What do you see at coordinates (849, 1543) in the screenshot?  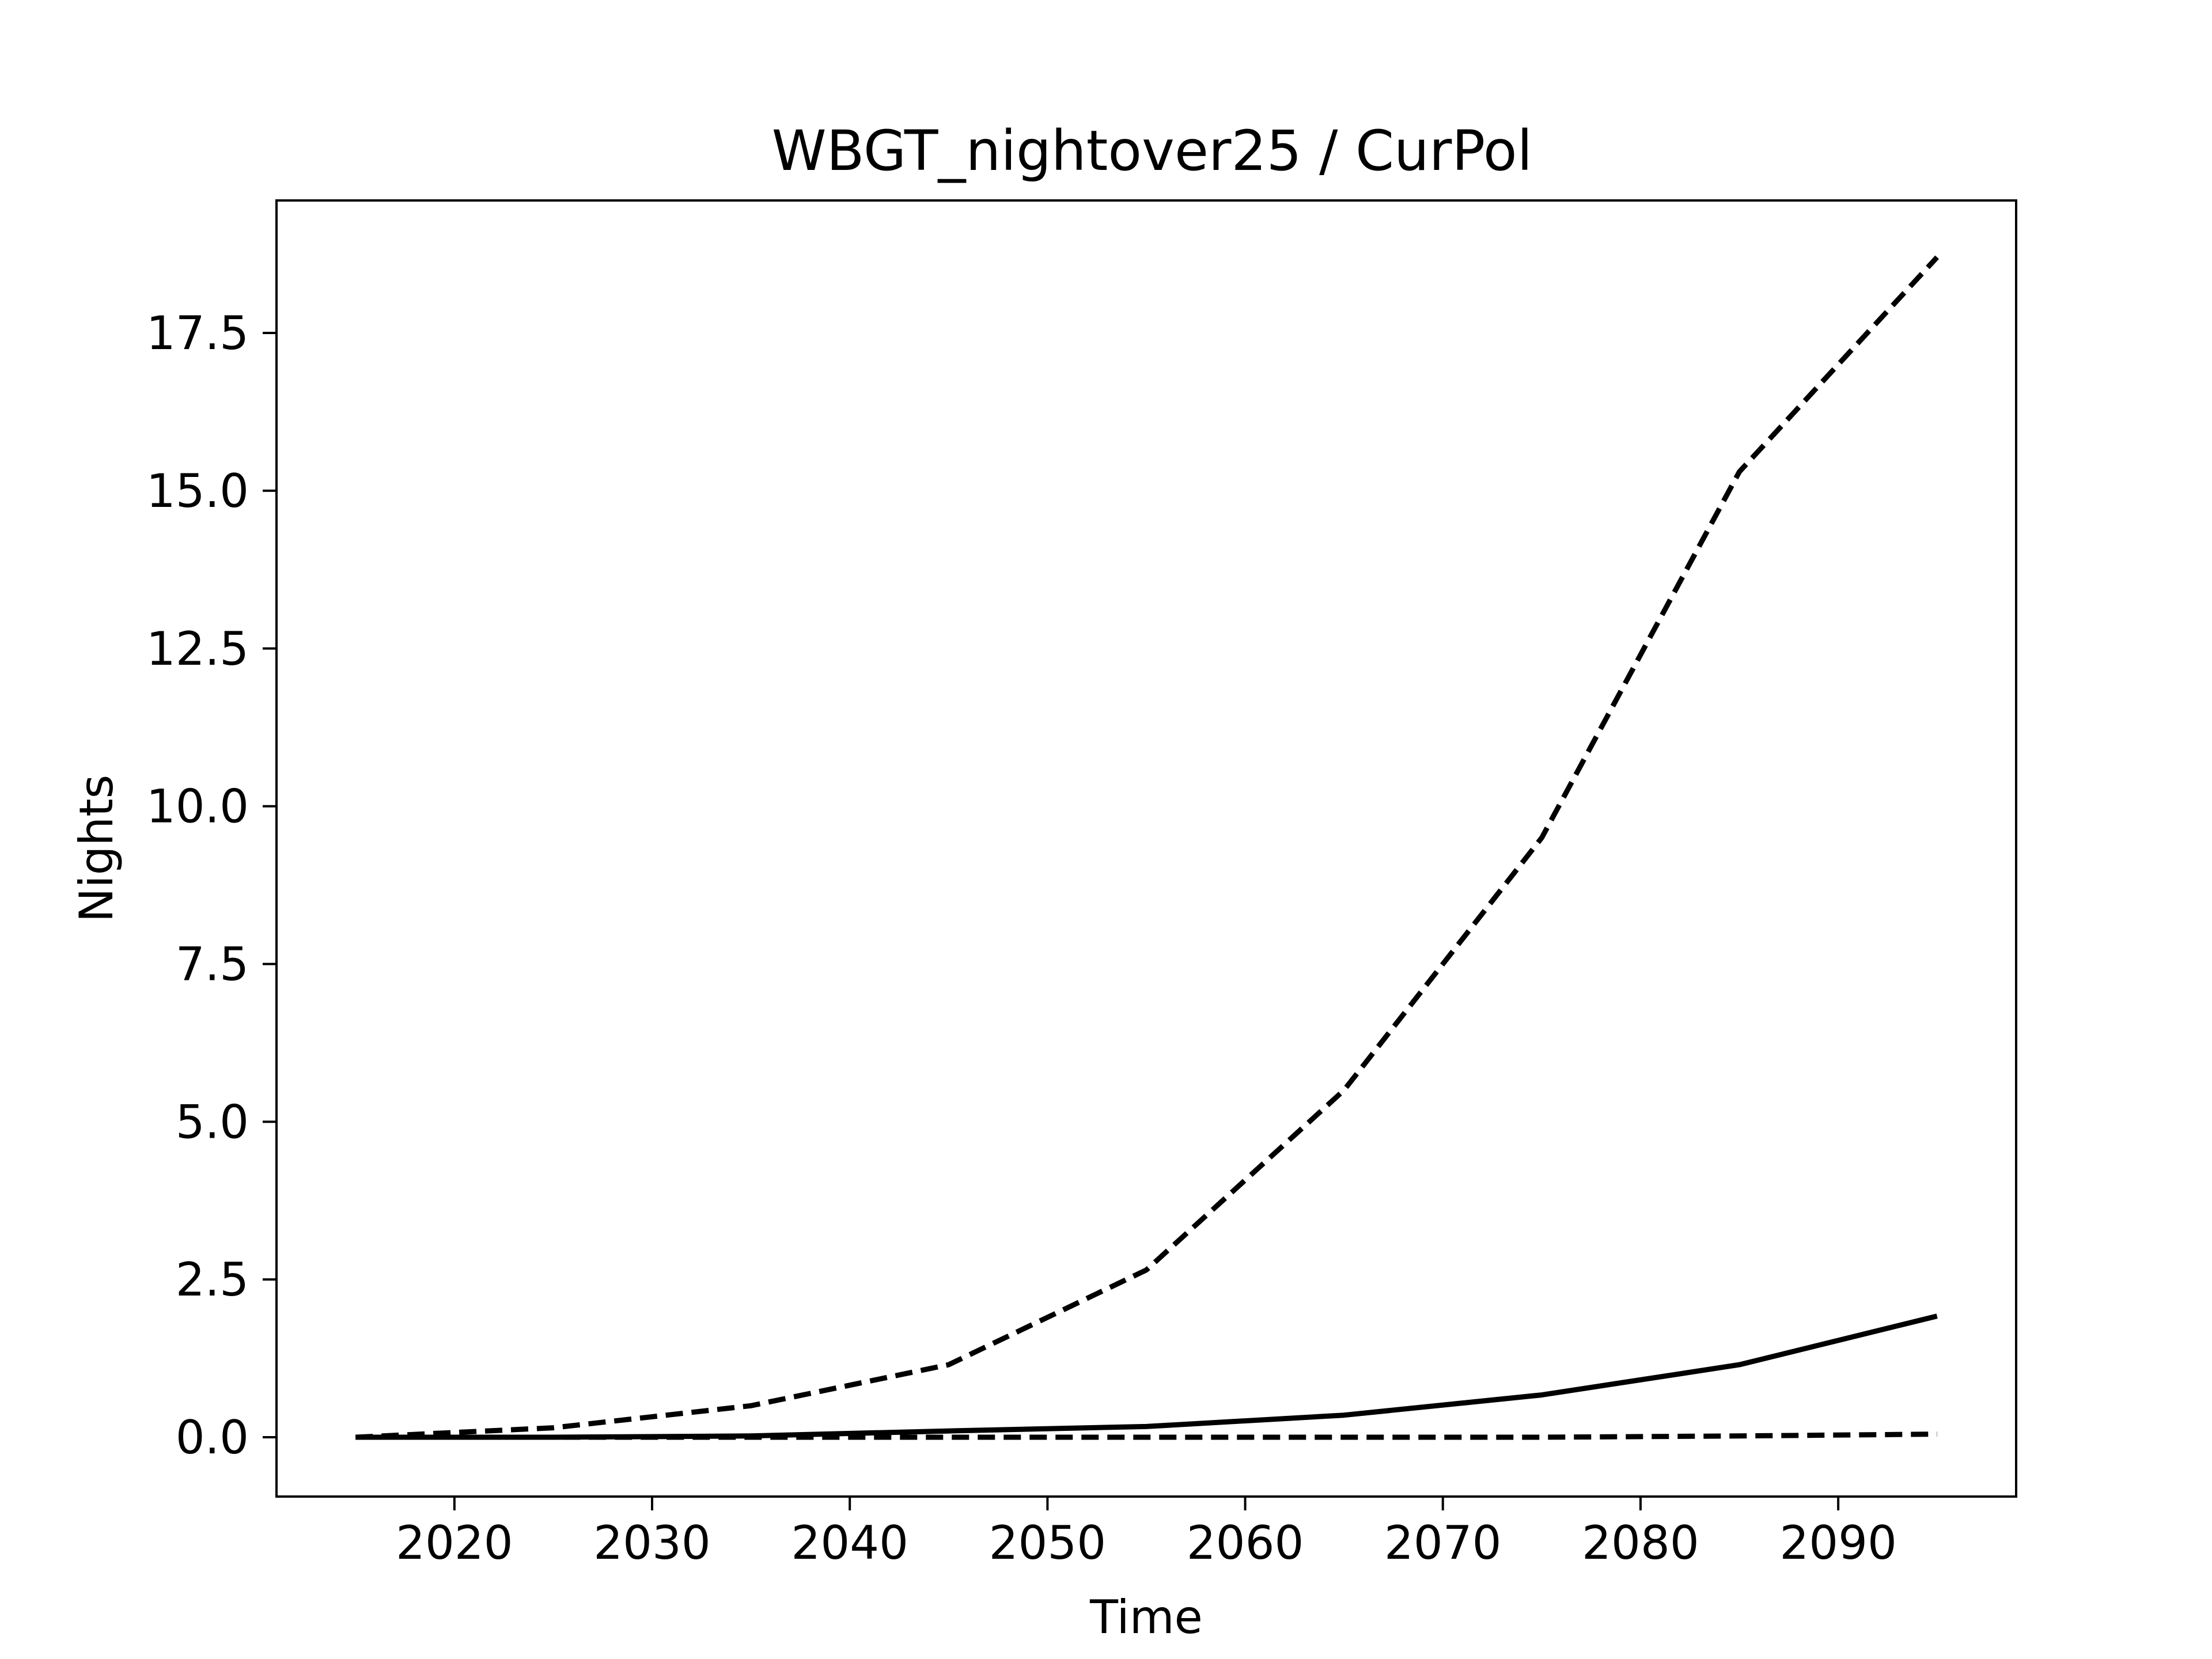 I see `x-tick-label: 2040` at bounding box center [849, 1543].